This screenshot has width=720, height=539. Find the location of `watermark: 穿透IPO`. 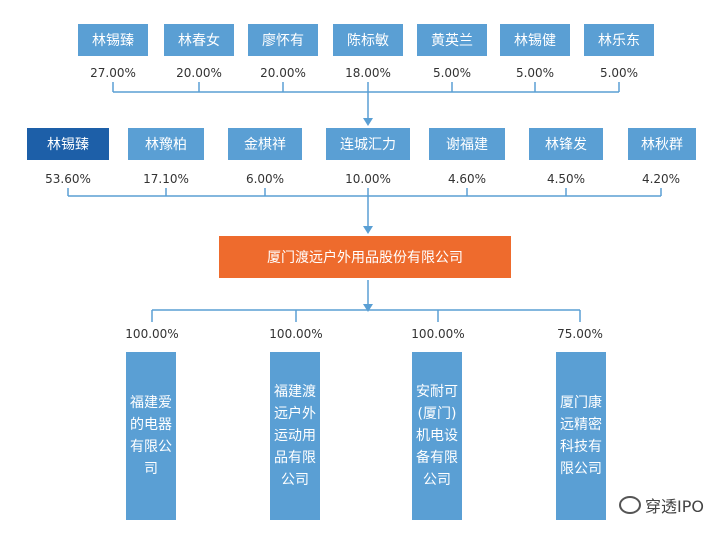

watermark: 穿透IPO is located at coordinates (661, 505).